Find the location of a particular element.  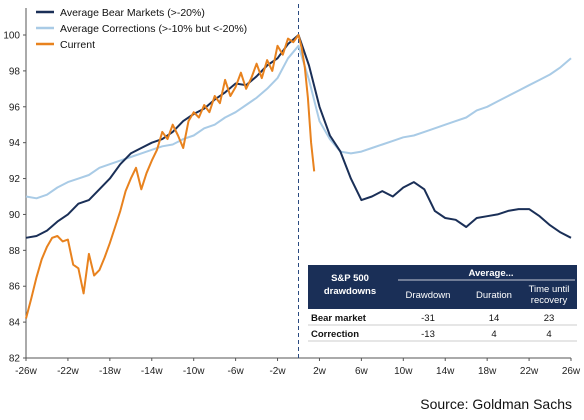

table-row-label: Bear market is located at coordinates (339, 318).